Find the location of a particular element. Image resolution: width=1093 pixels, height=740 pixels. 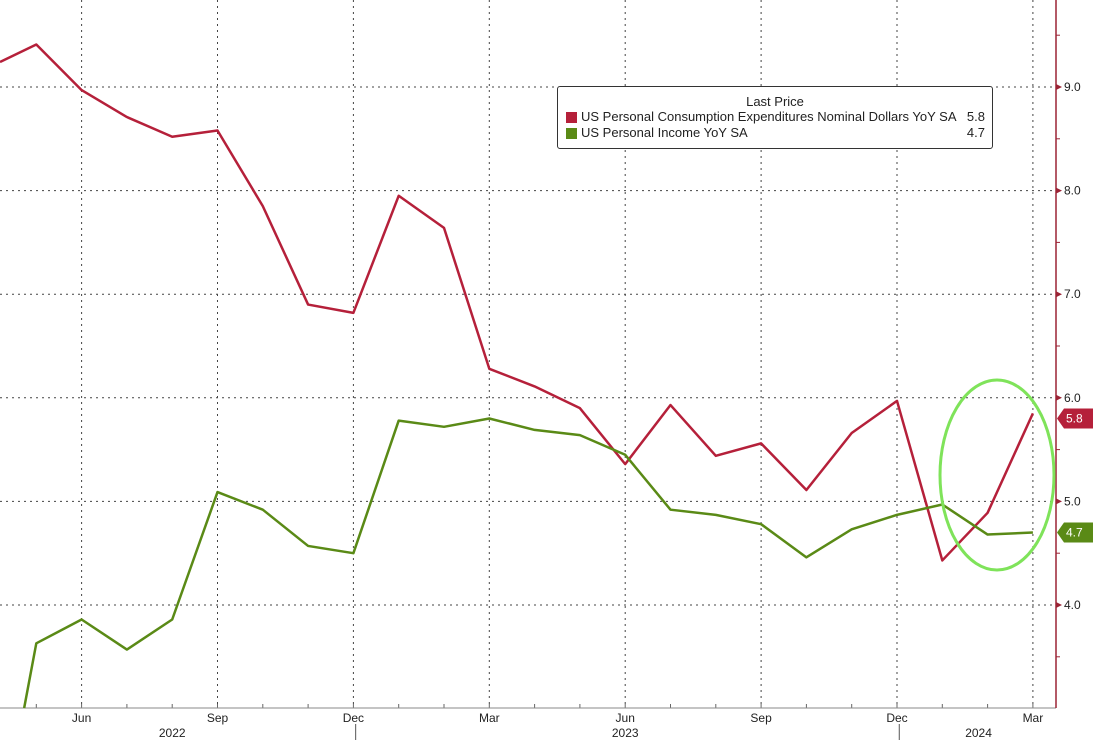

legend-label: US Personal Income YoY SA is located at coordinates (664, 132).